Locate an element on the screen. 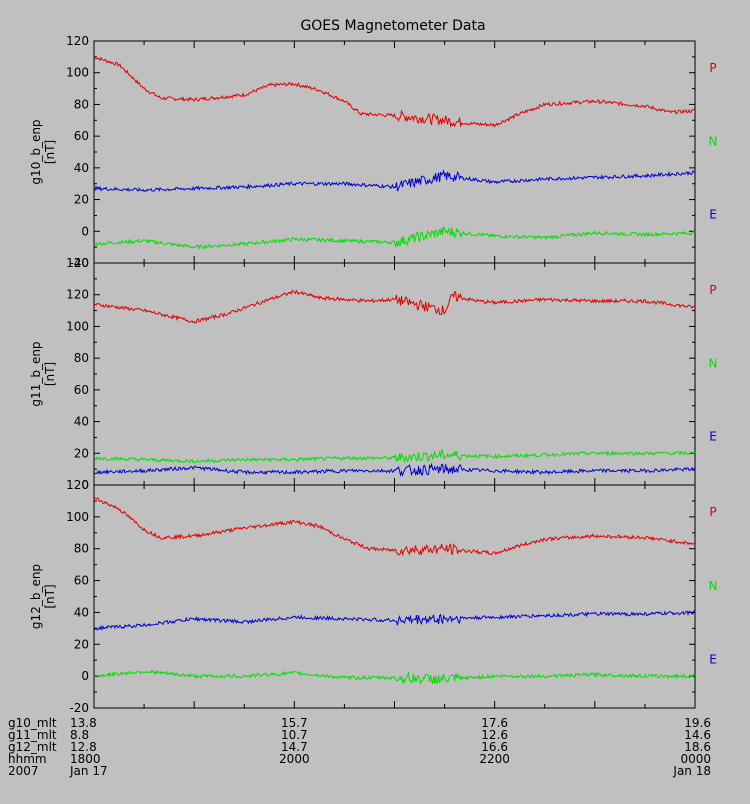  xaxis-tick-value: 2000 is located at coordinates (294, 759).